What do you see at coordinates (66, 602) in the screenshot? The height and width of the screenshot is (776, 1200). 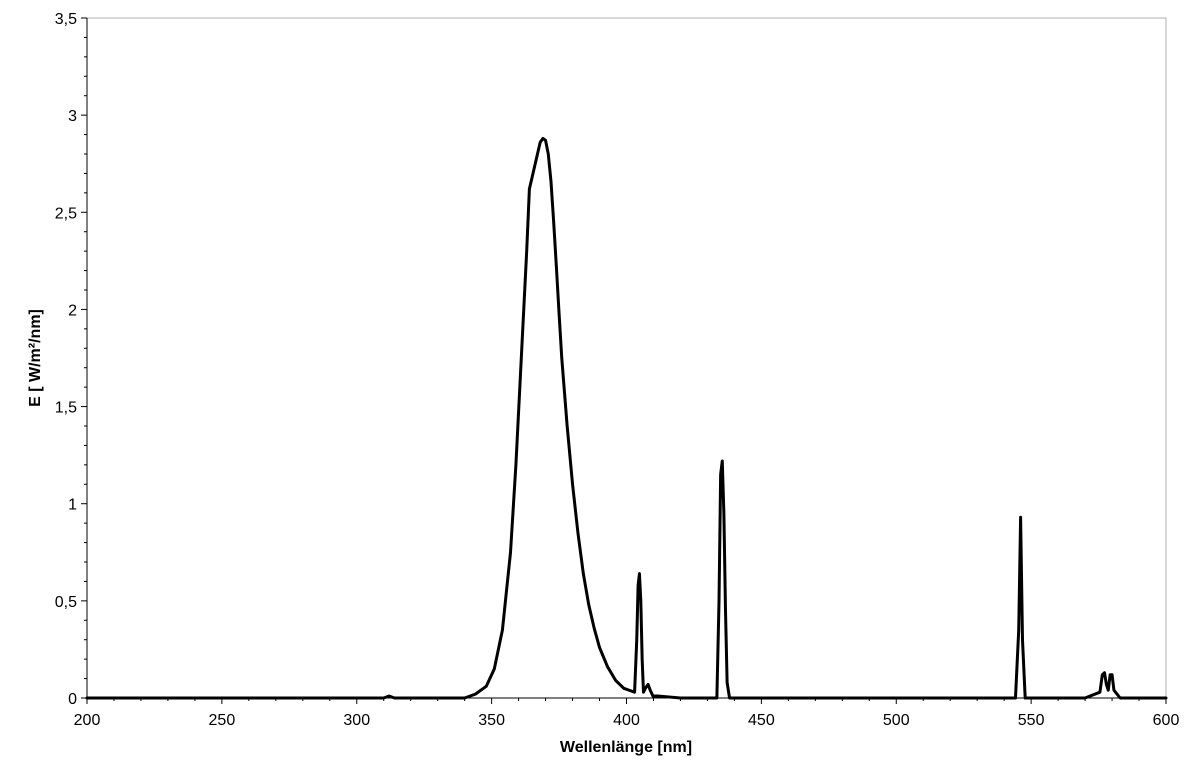 I see `y-tick-label: 0,5` at bounding box center [66, 602].